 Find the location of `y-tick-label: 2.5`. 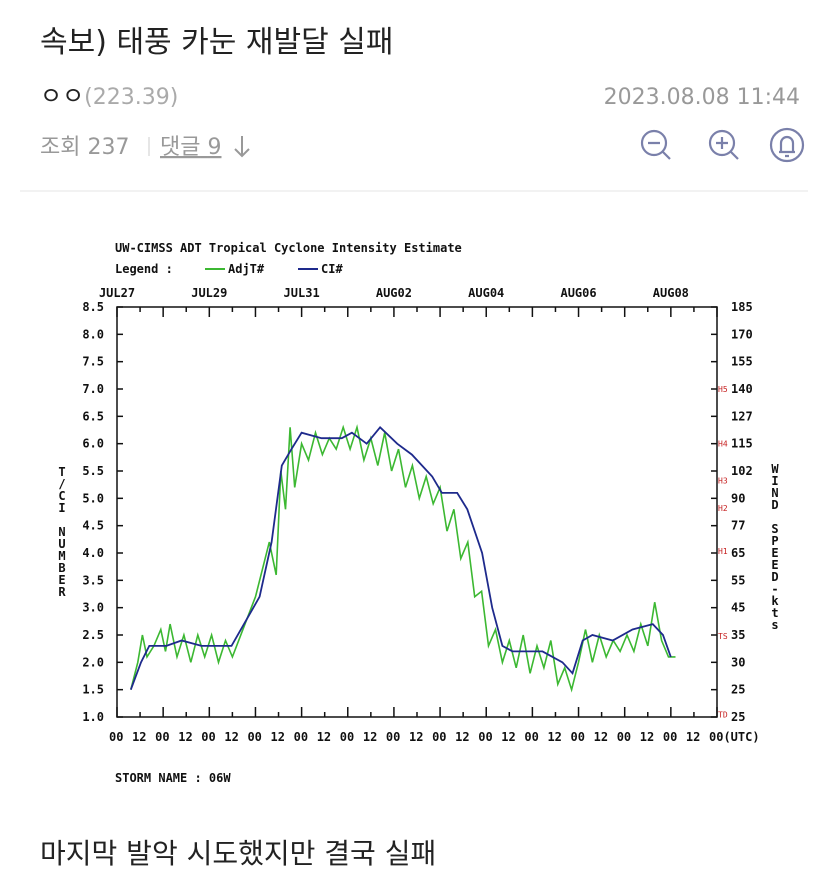

y-tick-label: 2.5 is located at coordinates (93, 635).